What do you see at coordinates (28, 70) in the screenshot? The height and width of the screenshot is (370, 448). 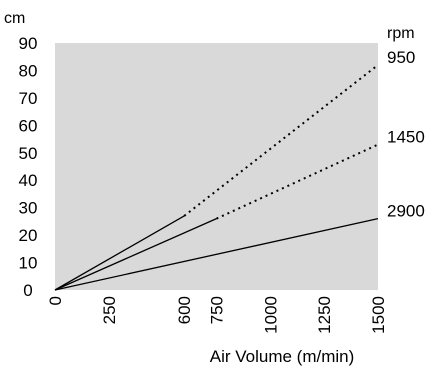 I see `y-tick-label: 80` at bounding box center [28, 70].